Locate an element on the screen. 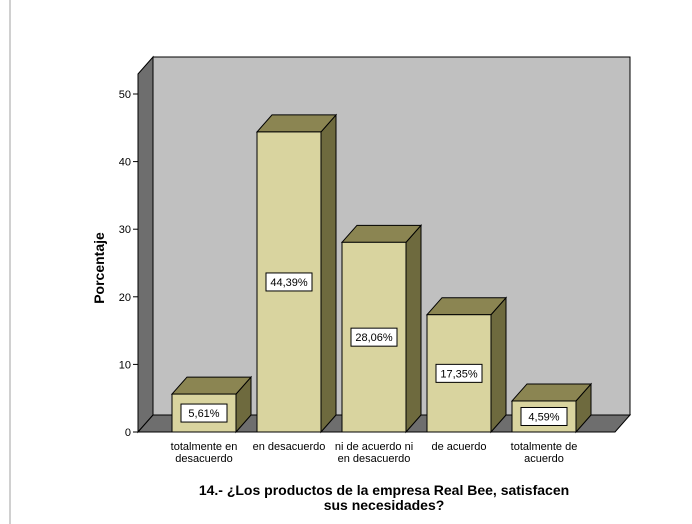 This screenshot has width=692, height=524. bar: 5,61% is located at coordinates (211, 404).